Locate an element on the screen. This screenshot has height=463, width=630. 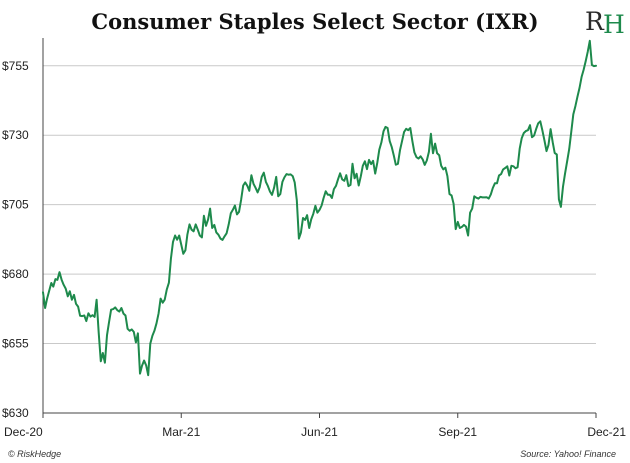
source-note: Source: Yahoo! Finance is located at coordinates (568, 454).